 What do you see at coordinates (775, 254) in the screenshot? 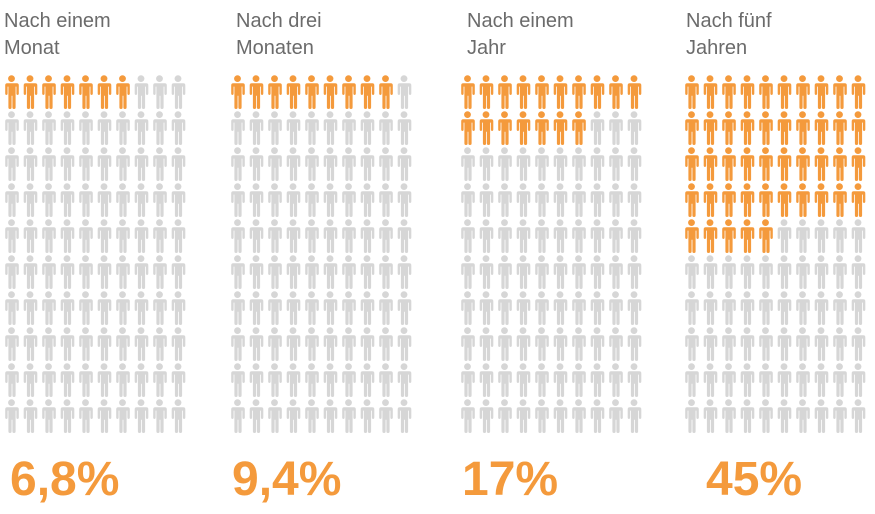
I see `people-grid` at bounding box center [775, 254].